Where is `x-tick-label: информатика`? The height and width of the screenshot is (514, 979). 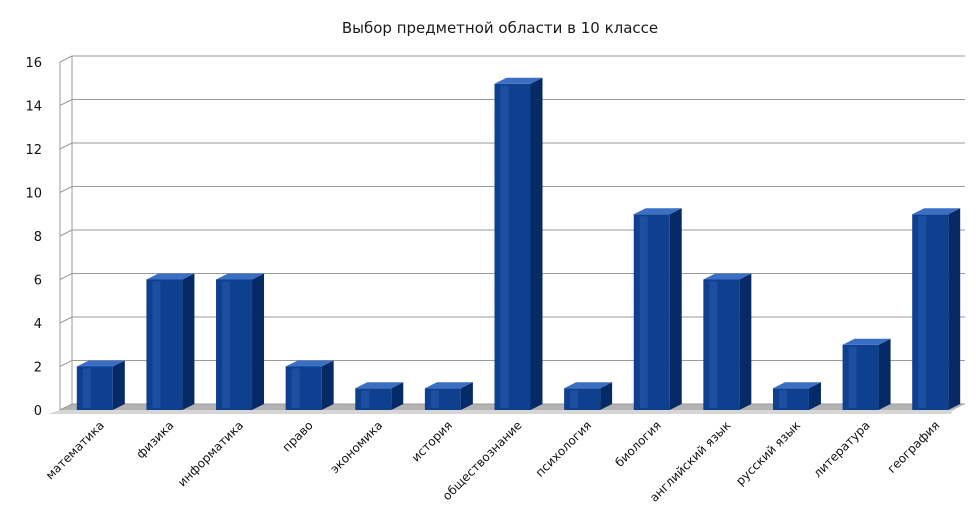 x-tick-label: информатика is located at coordinates (210, 453).